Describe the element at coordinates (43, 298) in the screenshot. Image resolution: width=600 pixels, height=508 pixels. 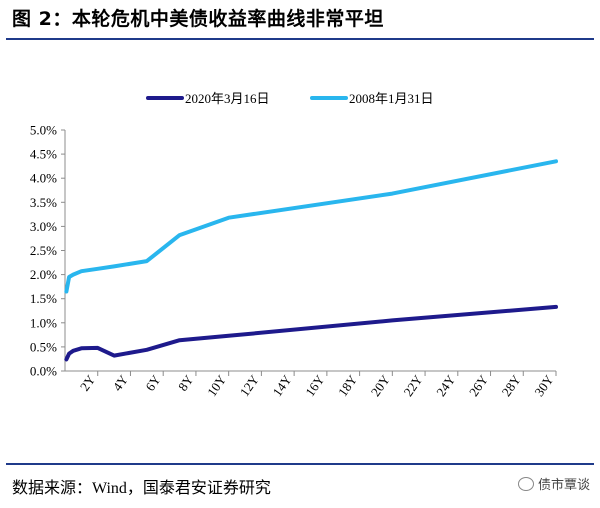
I see `y-tick-label: 1.5%` at that location.